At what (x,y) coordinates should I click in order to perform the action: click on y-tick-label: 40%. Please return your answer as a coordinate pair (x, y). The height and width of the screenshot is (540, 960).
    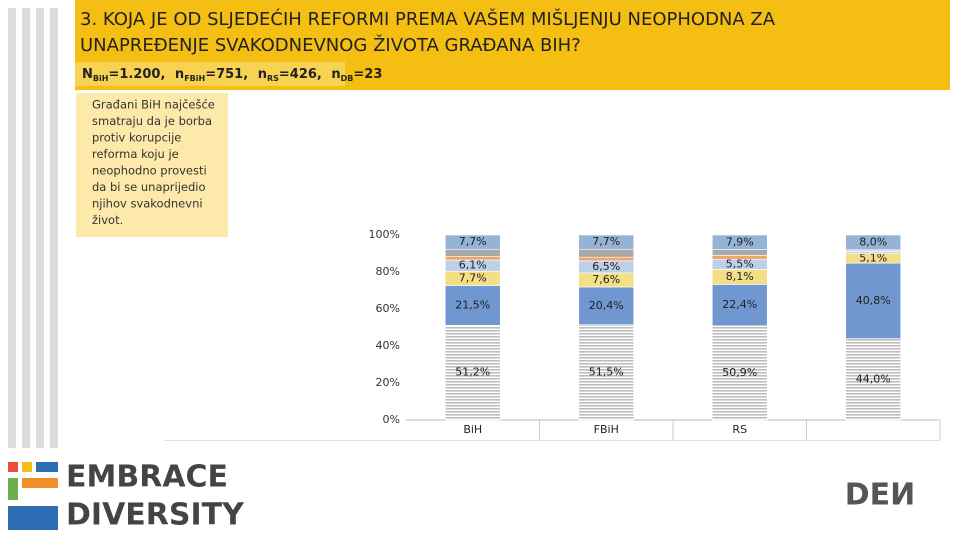
    Looking at the image, I should click on (388, 345).